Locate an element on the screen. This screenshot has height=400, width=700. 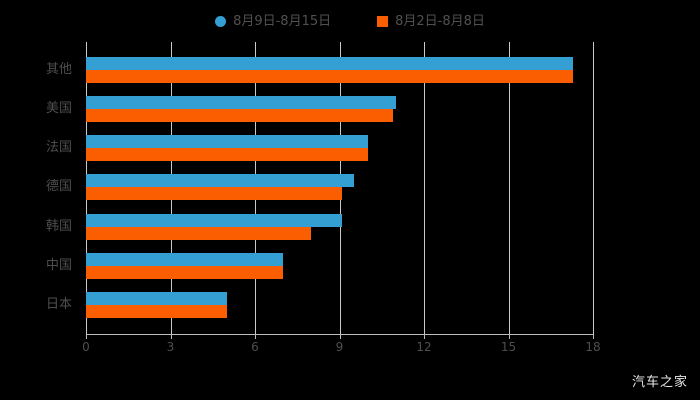
y-axis-tick-label-6: 日本 is located at coordinates (58, 304).